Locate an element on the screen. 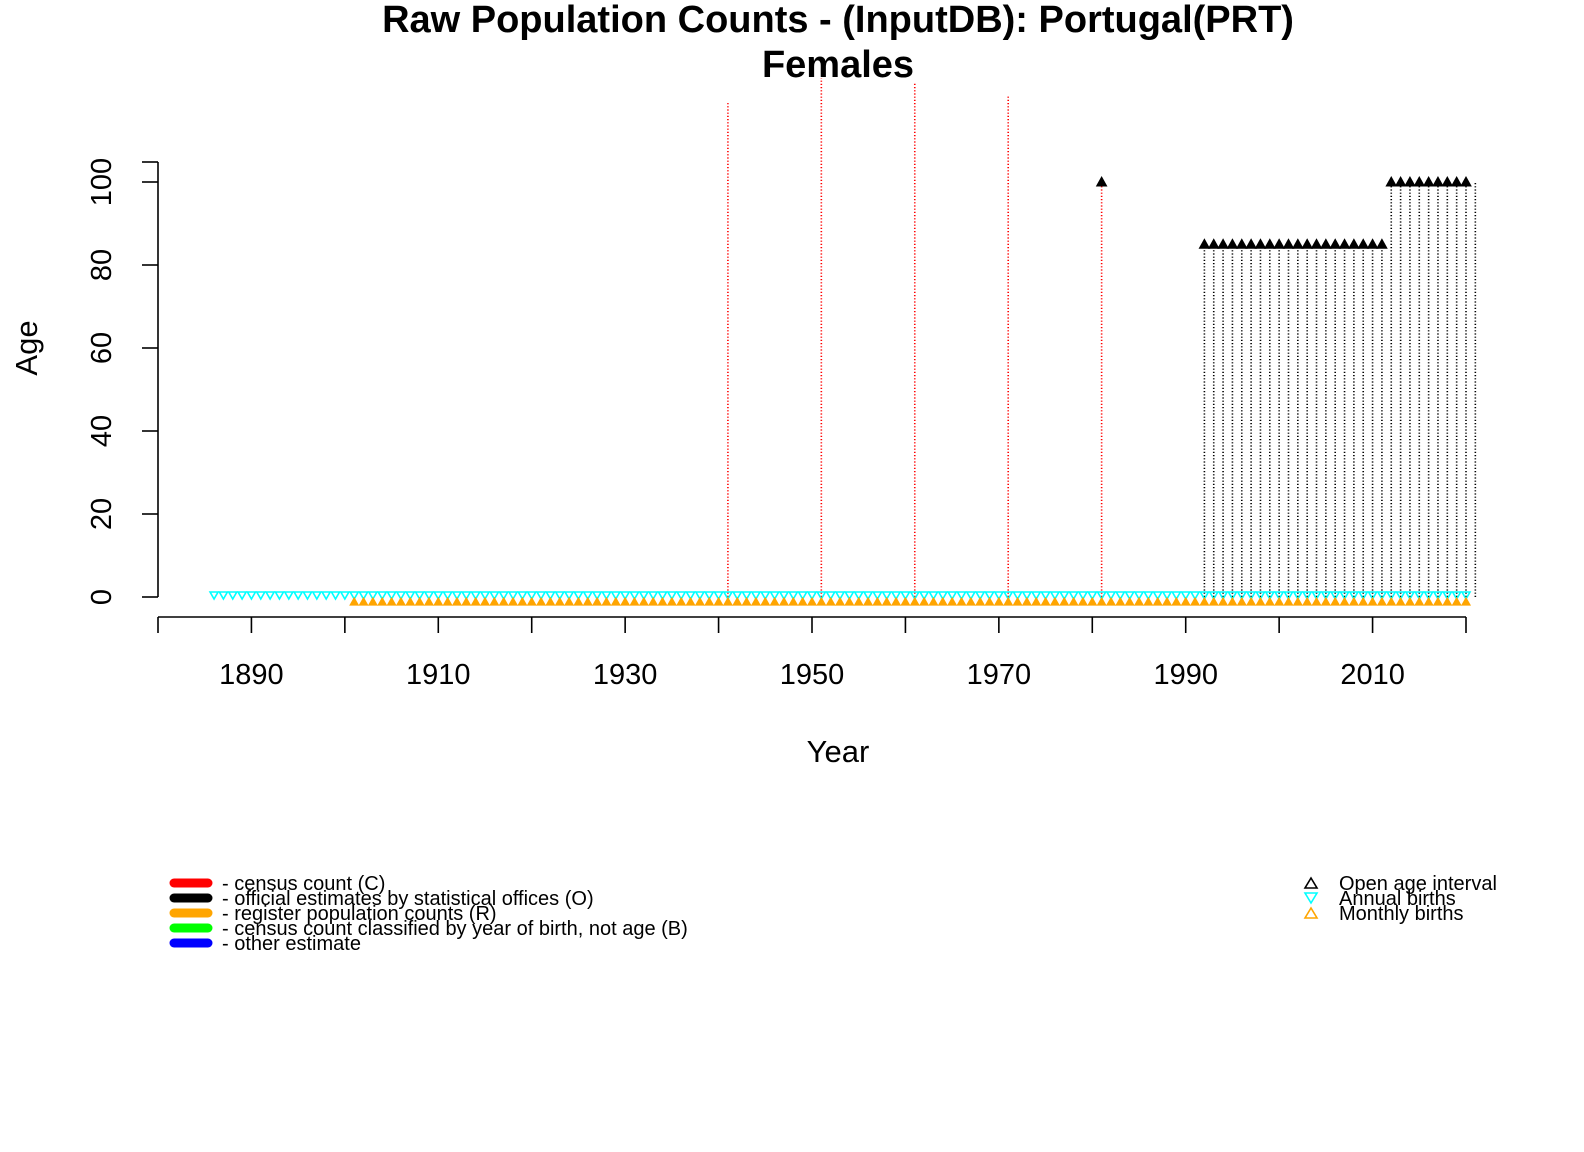 Image resolution: width=1584 pixels, height=1152 pixels. monthly-birth-point-1952 is located at coordinates (830, 601).